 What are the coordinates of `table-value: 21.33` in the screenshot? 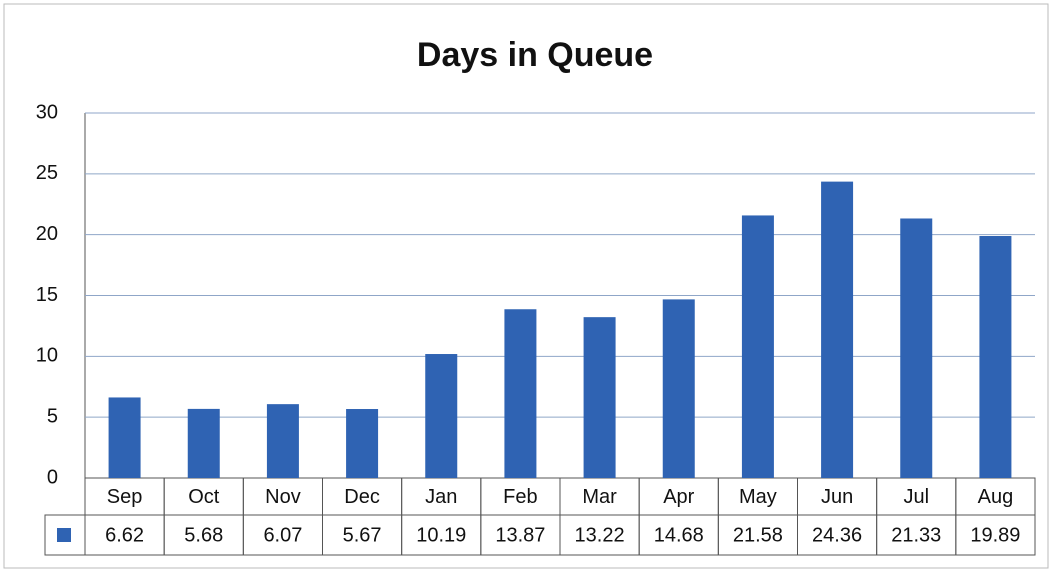 It's located at (916, 535).